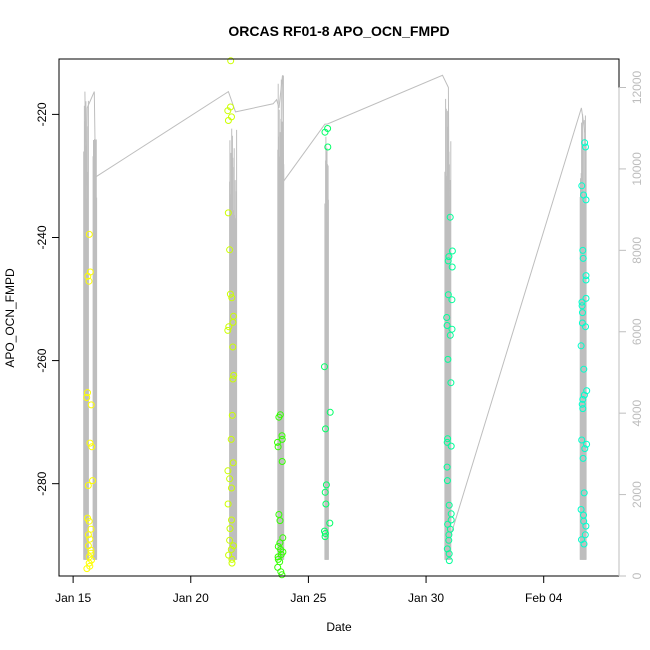  I want to click on x-tick-label: Jan 30, so click(426, 598).